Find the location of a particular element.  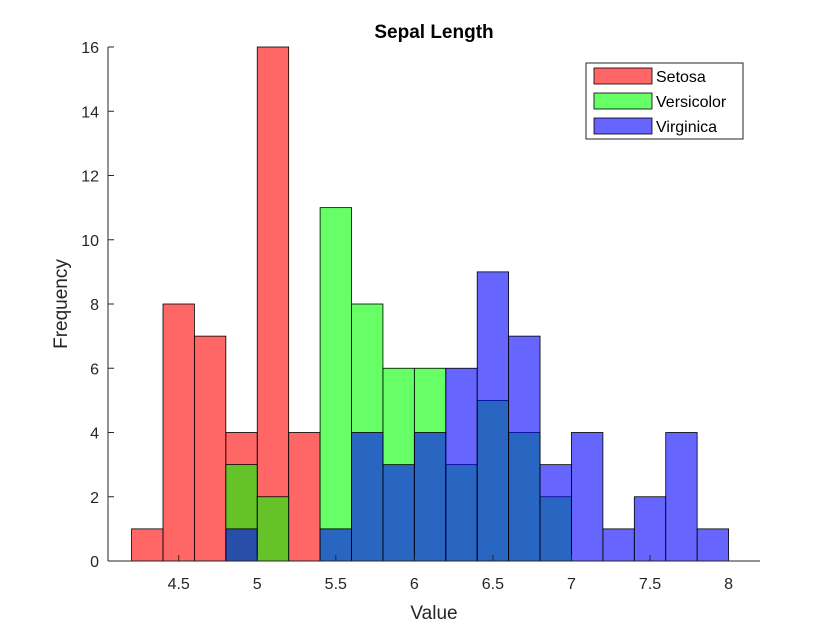

y-tick-label: 16 is located at coordinates (90, 48).